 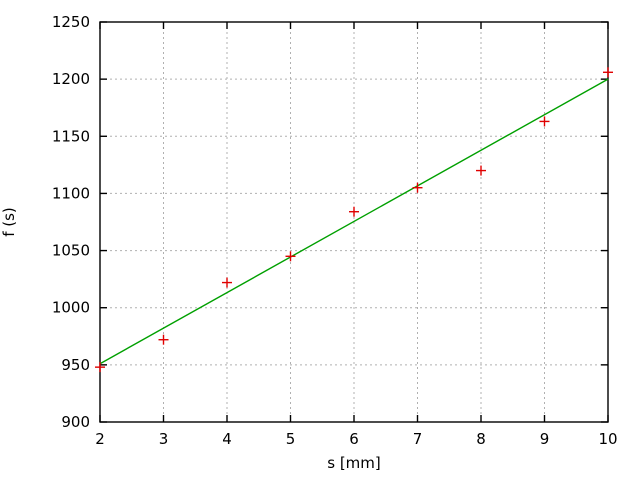 I want to click on y-tick-label: 900, so click(x=75, y=422).